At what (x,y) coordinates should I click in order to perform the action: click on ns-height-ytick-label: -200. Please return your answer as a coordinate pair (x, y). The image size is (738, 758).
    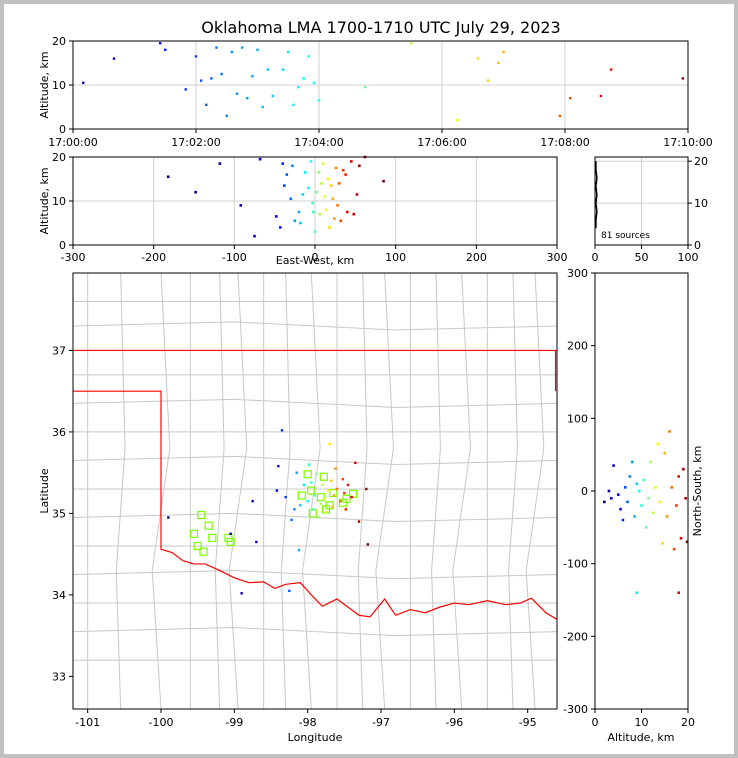
    Looking at the image, I should click on (575, 636).